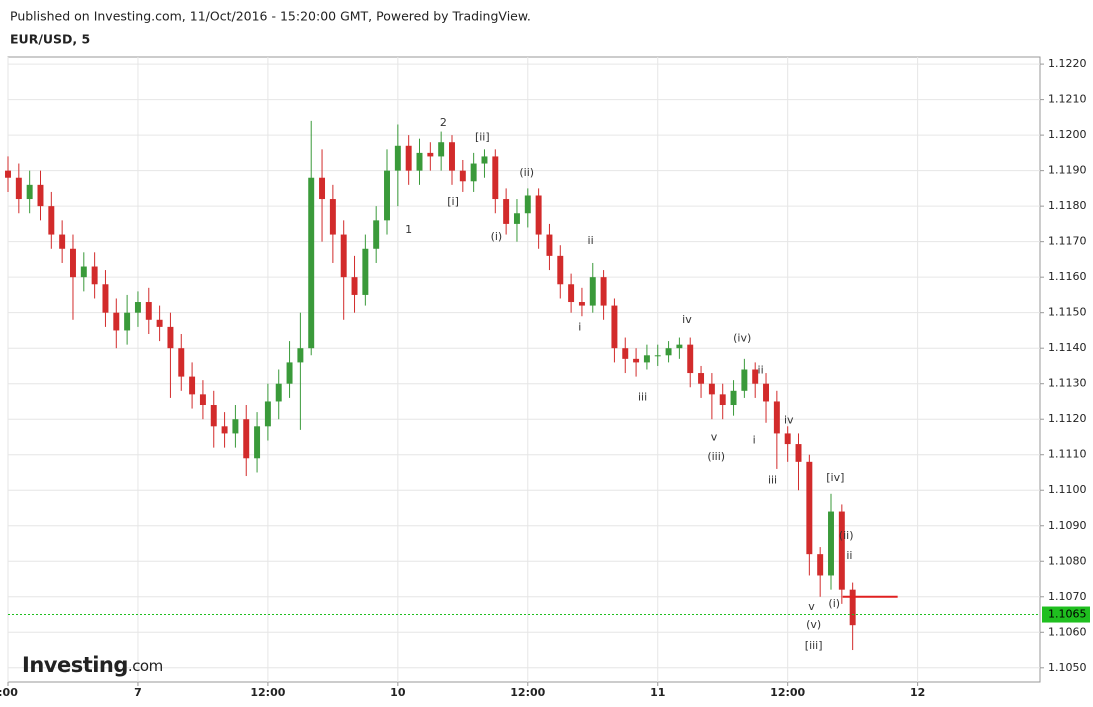  I want to click on y-tick-label: 1.1150, so click(1067, 312).